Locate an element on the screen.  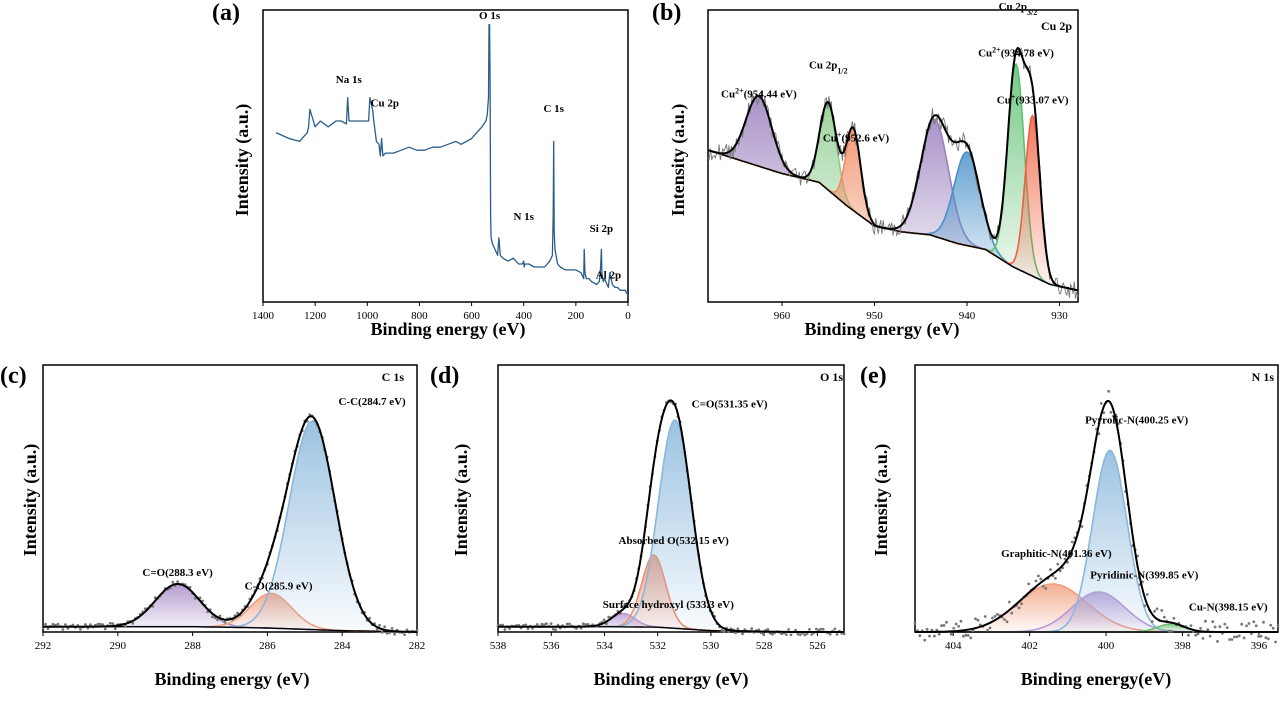
peak-annotation: C-C(284.7 eV) is located at coordinates (372, 402).